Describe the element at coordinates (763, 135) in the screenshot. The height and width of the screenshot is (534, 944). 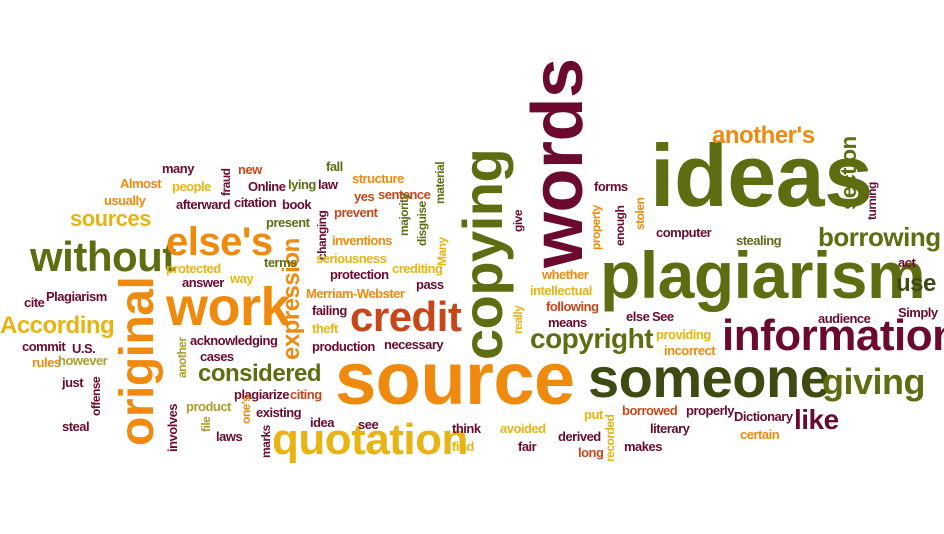
I see `word-anothers: another's` at that location.